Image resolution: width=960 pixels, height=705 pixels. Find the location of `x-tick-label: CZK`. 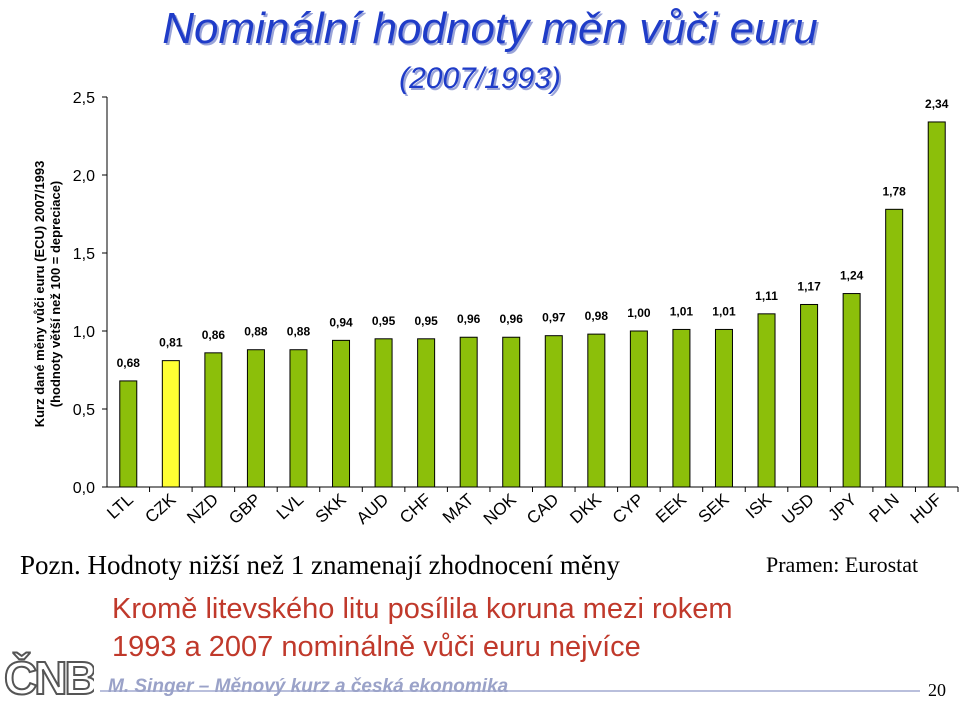

x-tick-label: CZK is located at coordinates (161, 507).